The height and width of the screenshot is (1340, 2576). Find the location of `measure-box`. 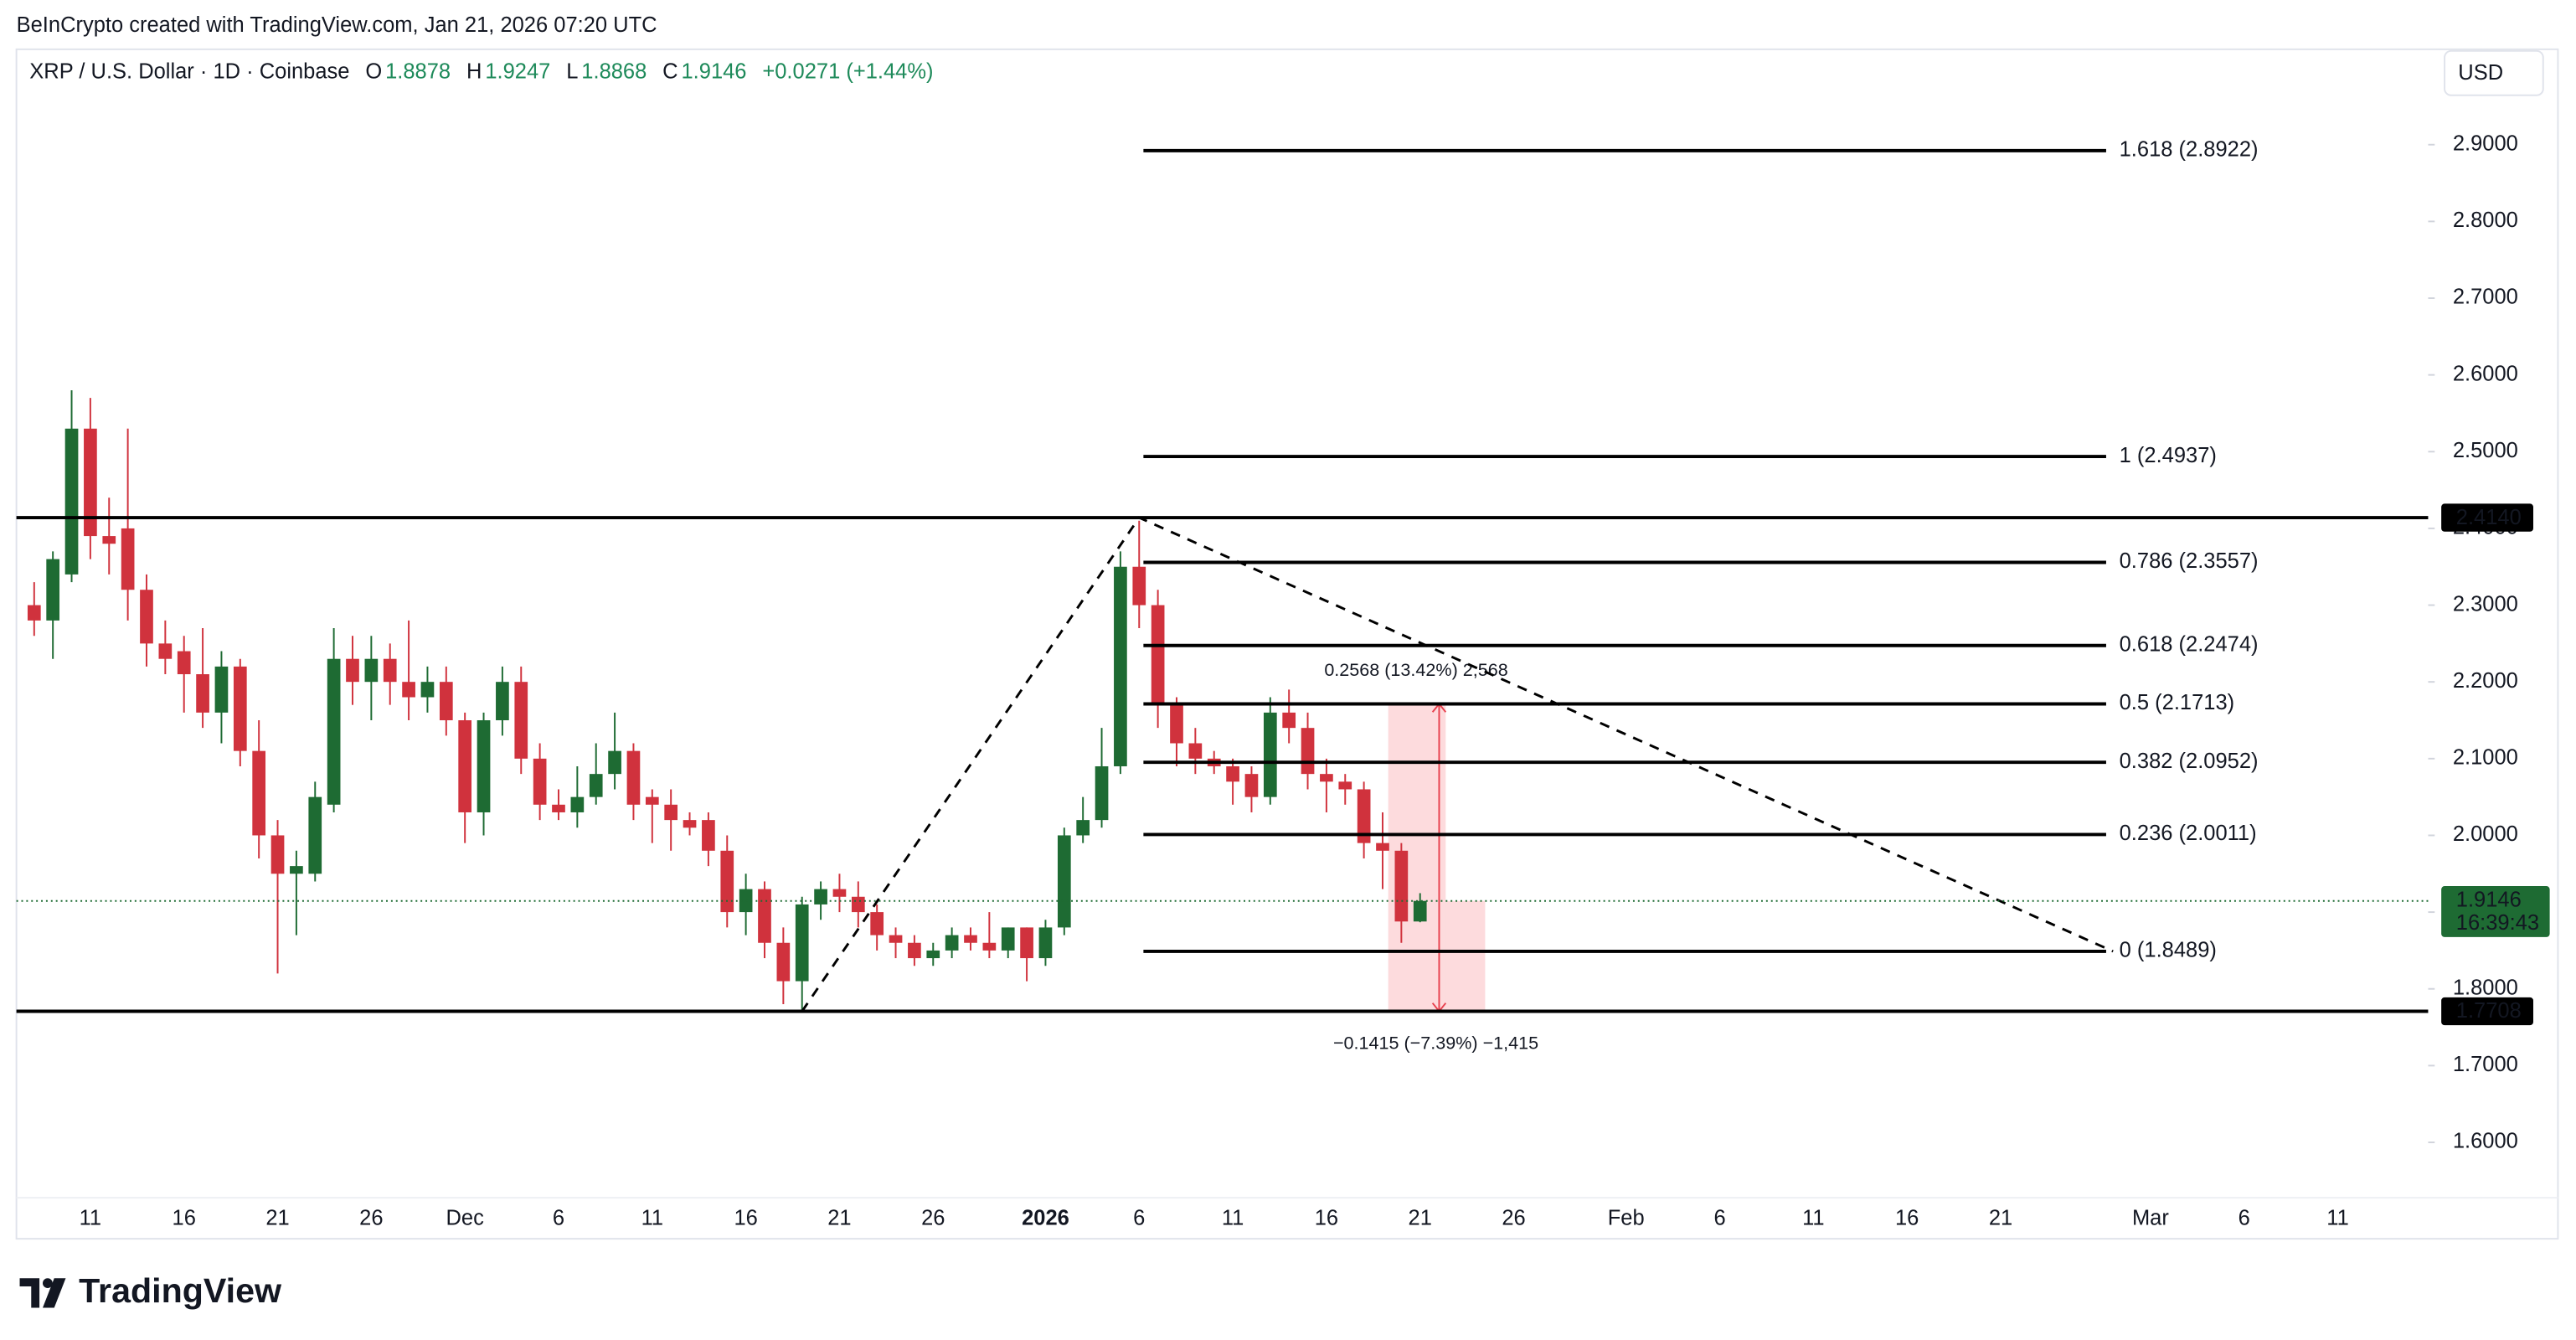

measure-box is located at coordinates (1465, 956).